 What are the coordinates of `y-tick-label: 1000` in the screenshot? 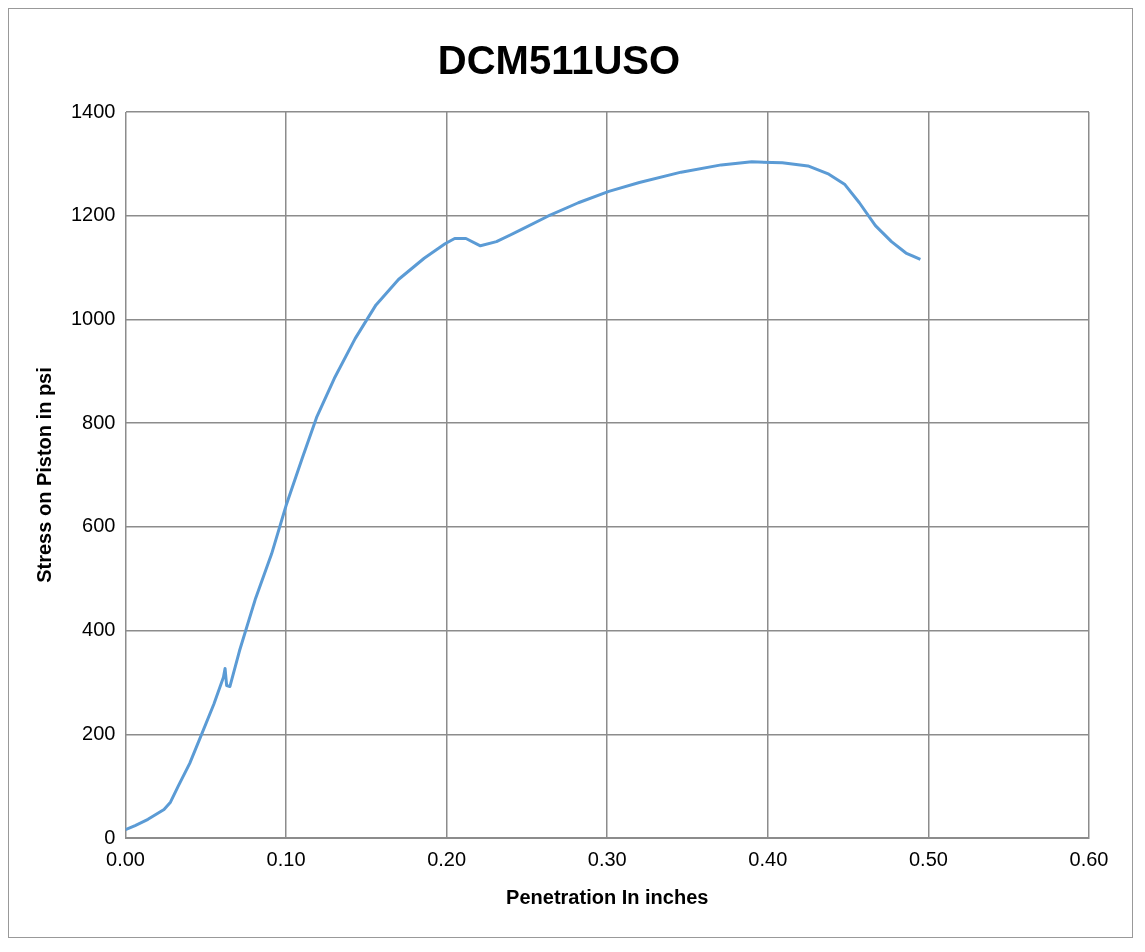 It's located at (93, 317).